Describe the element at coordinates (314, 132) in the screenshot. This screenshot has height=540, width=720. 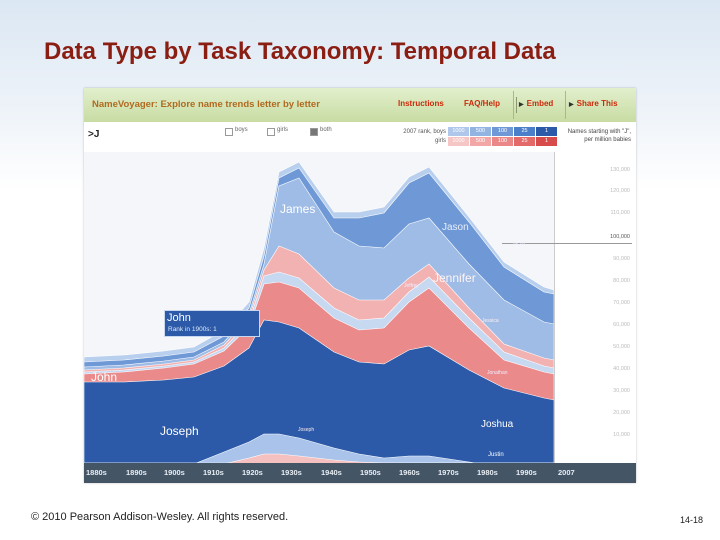
I see `both-checkbox` at that location.